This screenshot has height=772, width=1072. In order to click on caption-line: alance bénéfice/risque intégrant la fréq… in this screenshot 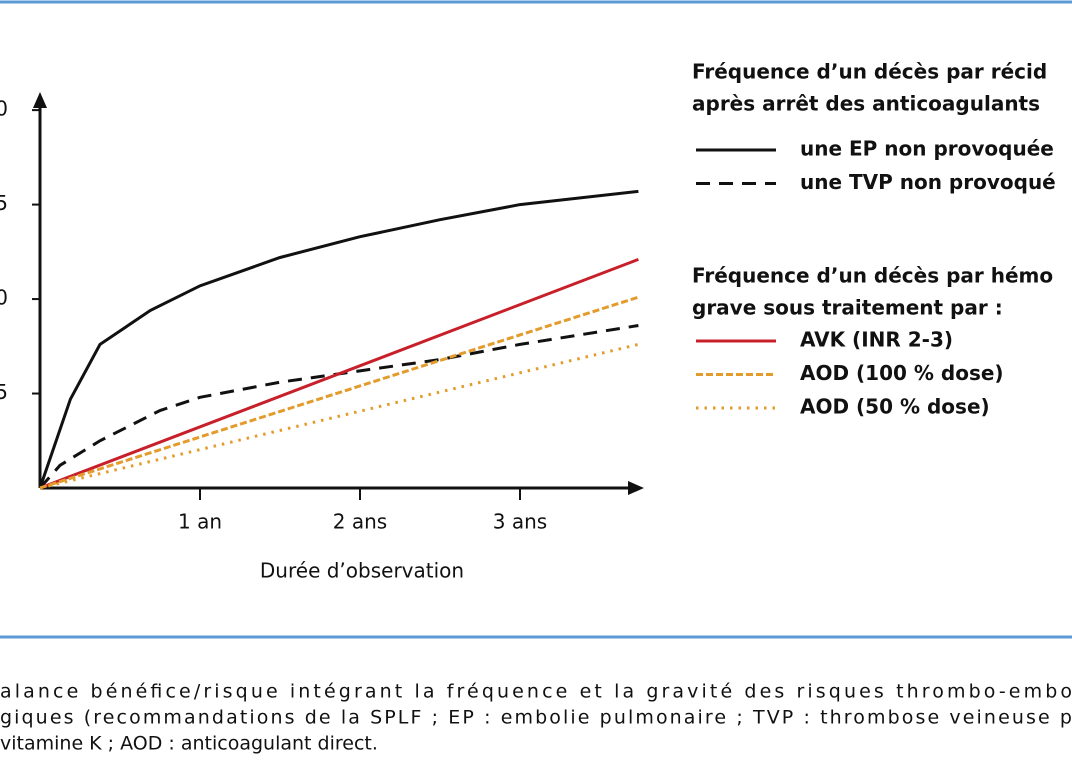, I will do `click(536, 692)`.